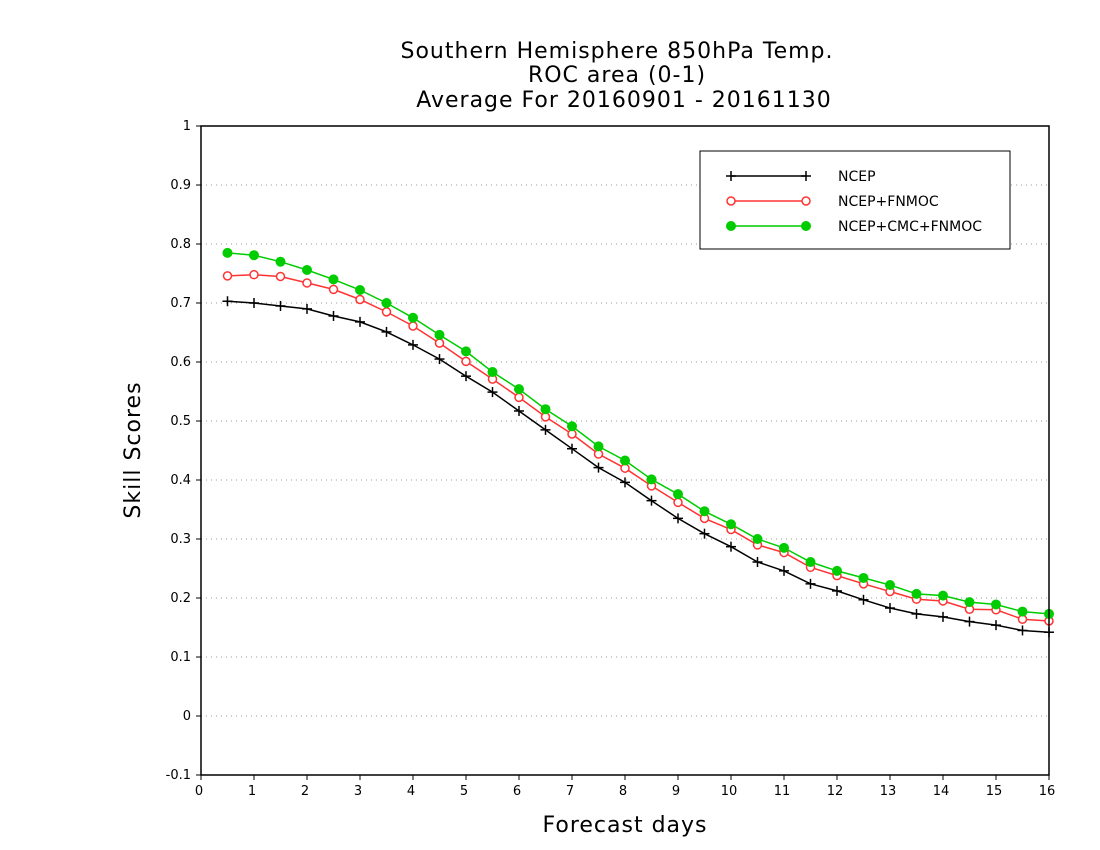  Describe the element at coordinates (464, 791) in the screenshot. I see `x-tick-label: 5` at that location.